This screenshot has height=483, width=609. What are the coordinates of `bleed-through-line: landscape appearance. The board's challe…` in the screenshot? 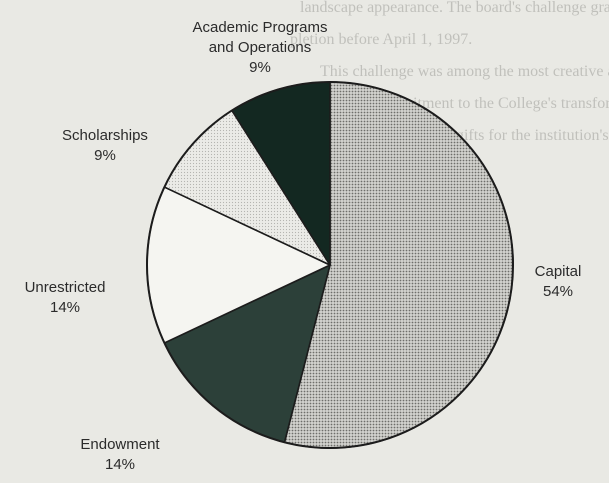 It's located at (454, 8).